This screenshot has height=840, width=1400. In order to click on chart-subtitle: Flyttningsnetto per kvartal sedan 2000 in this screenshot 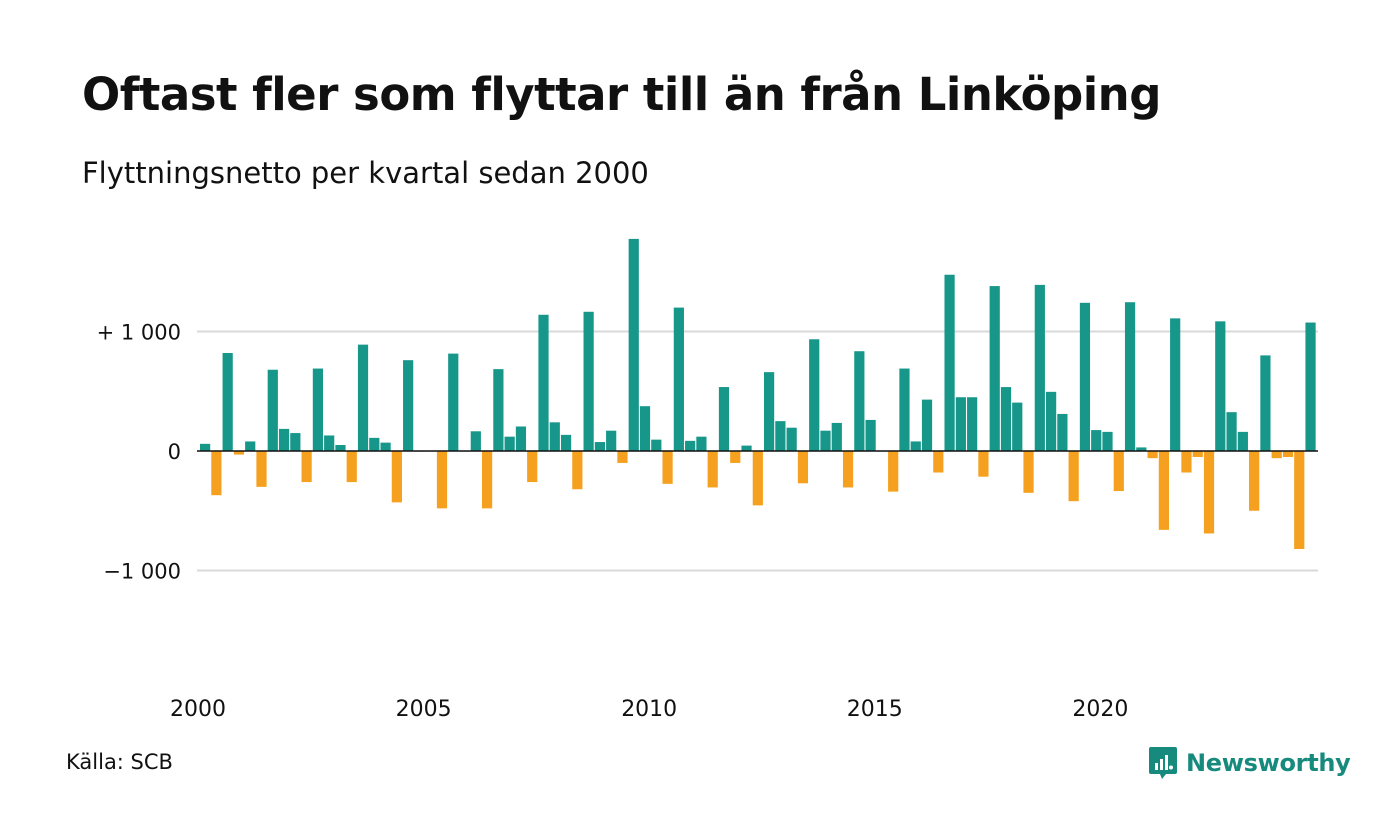, I will do `click(365, 173)`.